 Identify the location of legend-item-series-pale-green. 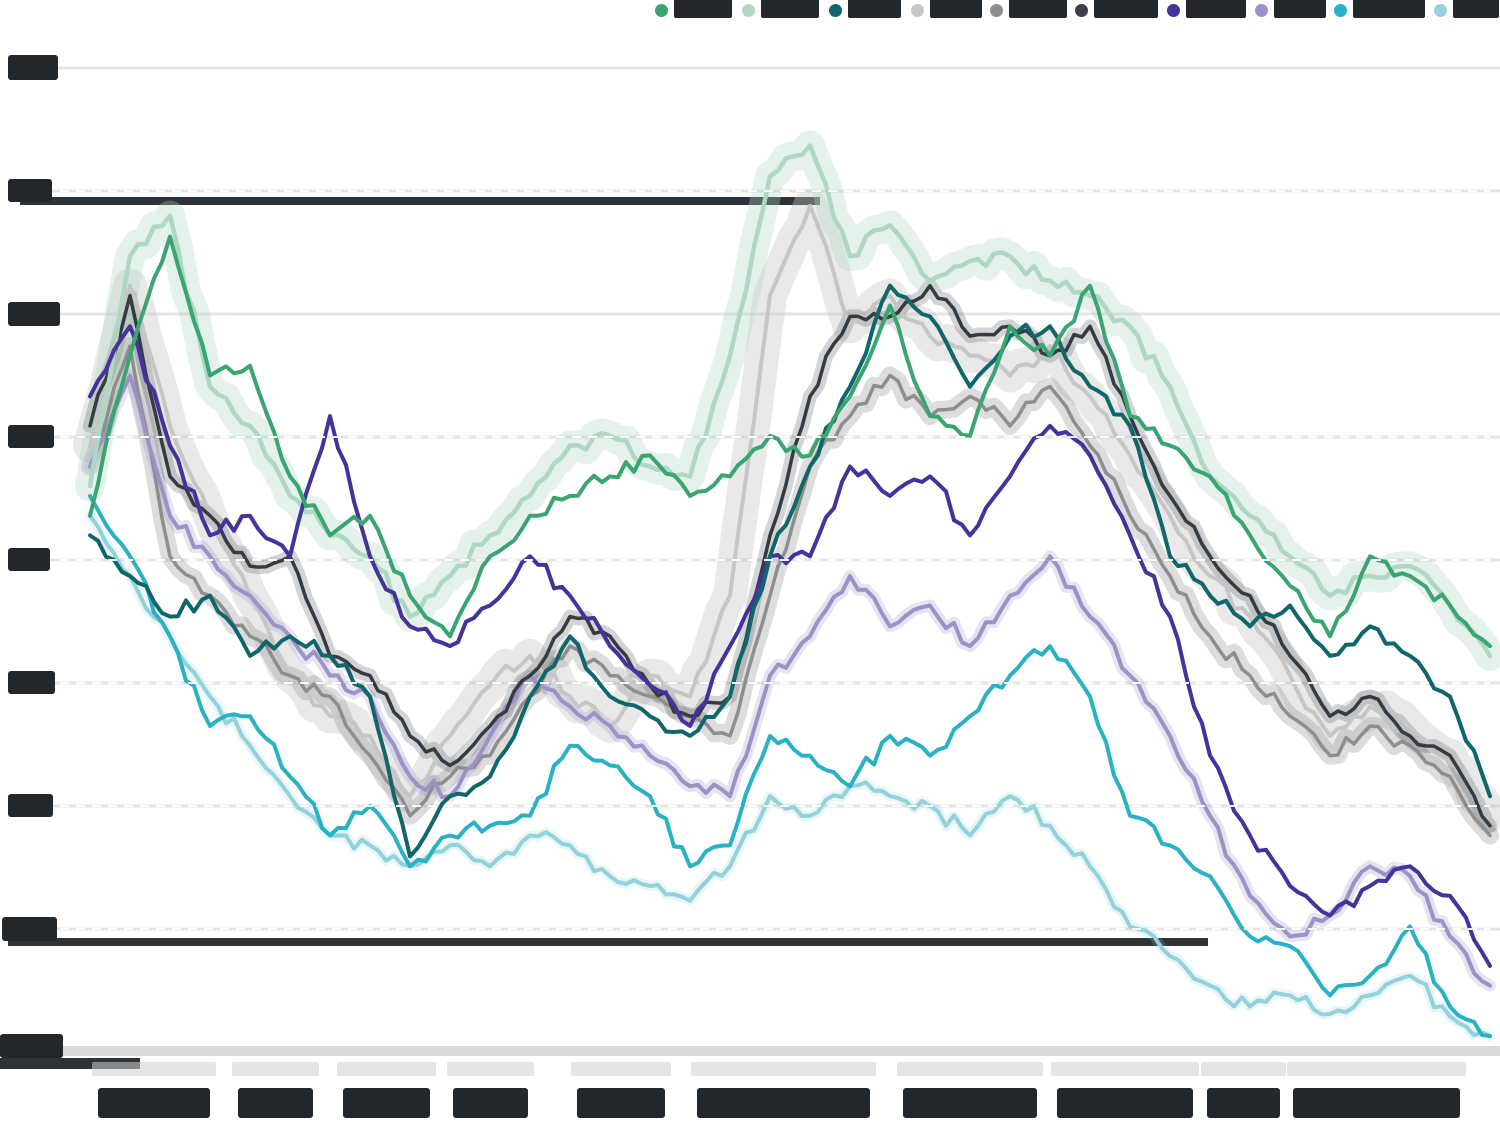
(781, 11).